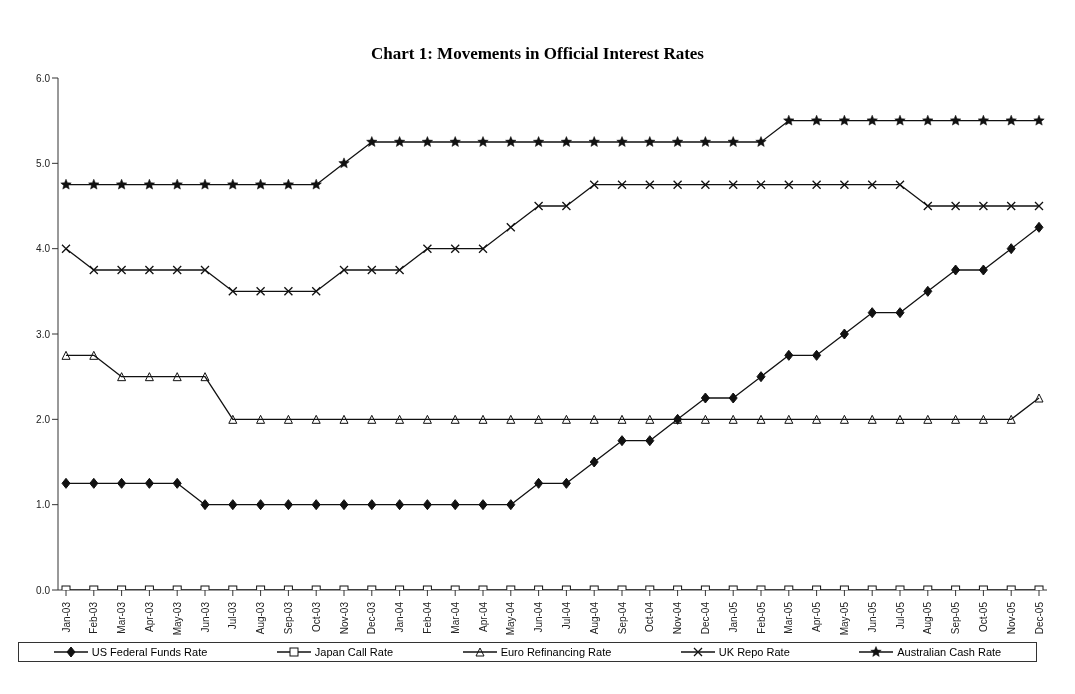  Describe the element at coordinates (43, 163) in the screenshot. I see `y-tick-label: 5.0` at that location.